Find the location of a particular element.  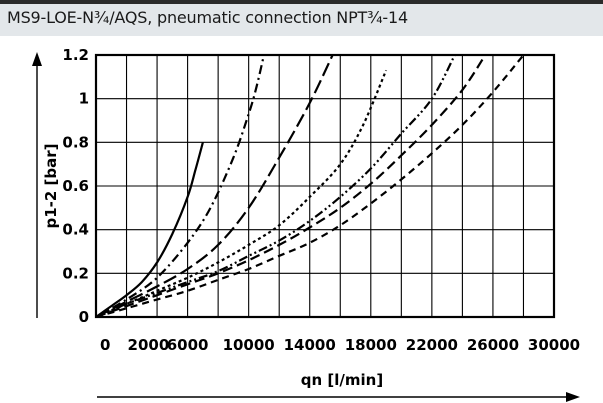

x-axis-arrowhead is located at coordinates (573, 397).